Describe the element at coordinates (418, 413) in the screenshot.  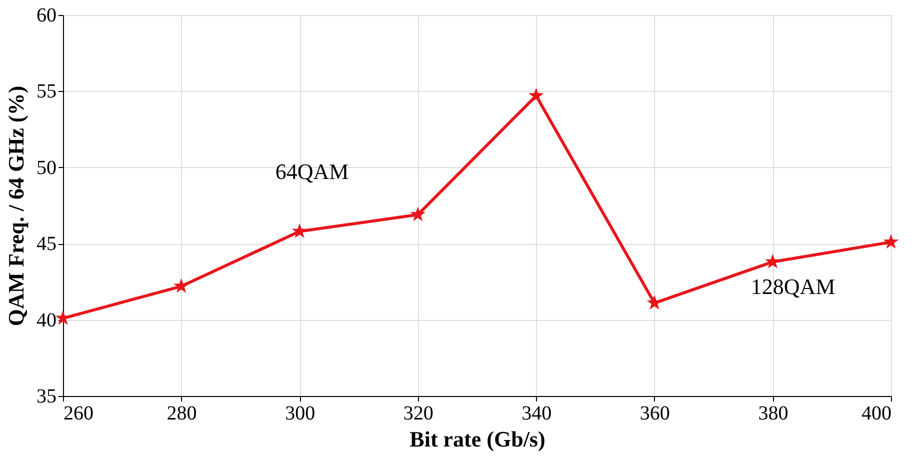
I see `x-tick-label: 320` at that location.